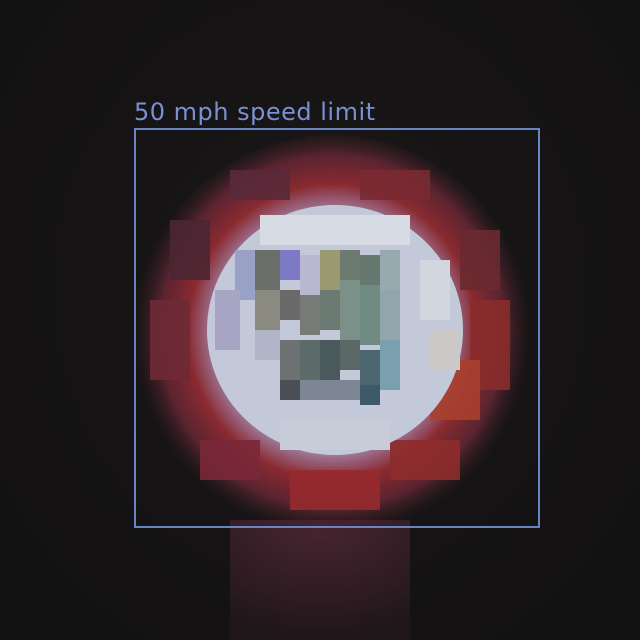 This screenshot has width=640, height=640. What do you see at coordinates (327, 327) in the screenshot?
I see `speed-digits-blur` at bounding box center [327, 327].